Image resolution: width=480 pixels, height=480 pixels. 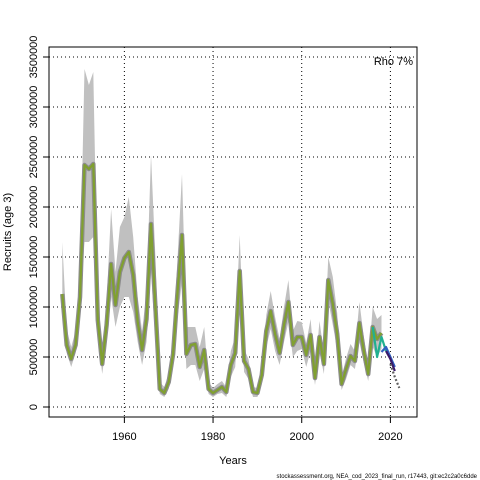 I want to click on y-tick-label: 500000, so click(x=34, y=357).